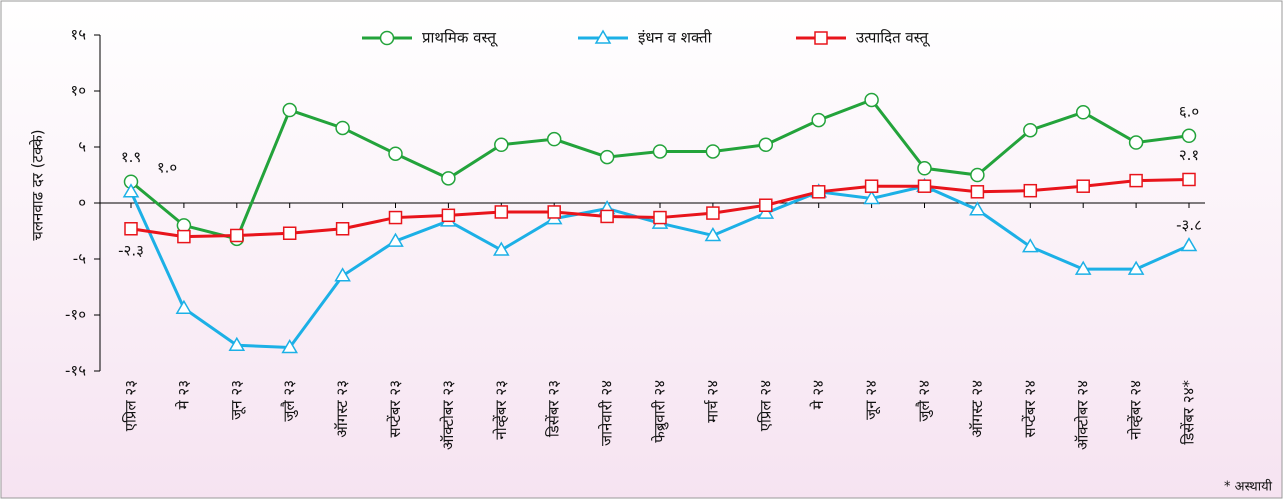 This screenshot has width=1283, height=499. What do you see at coordinates (131, 250) in the screenshot?
I see `data-label: -२.३` at bounding box center [131, 250].